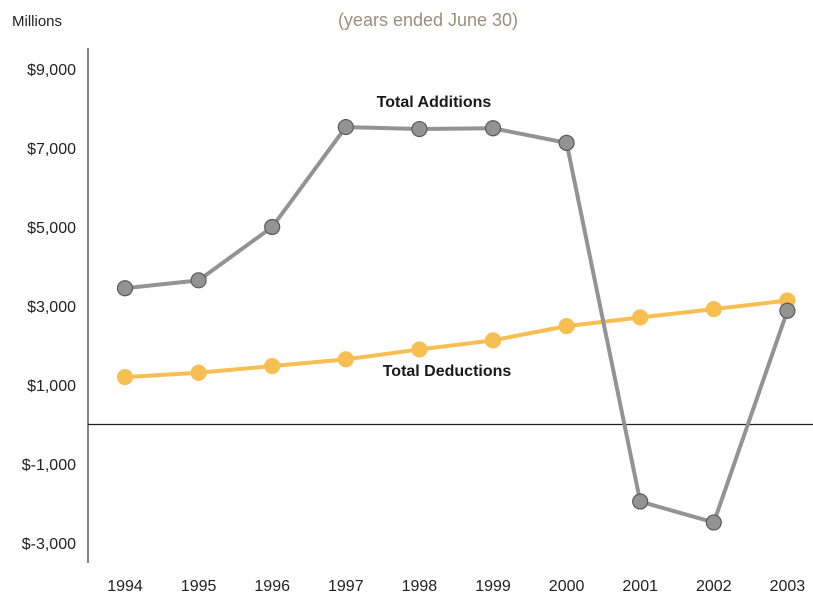  I want to click on x-tick-label: 1998, so click(420, 586).